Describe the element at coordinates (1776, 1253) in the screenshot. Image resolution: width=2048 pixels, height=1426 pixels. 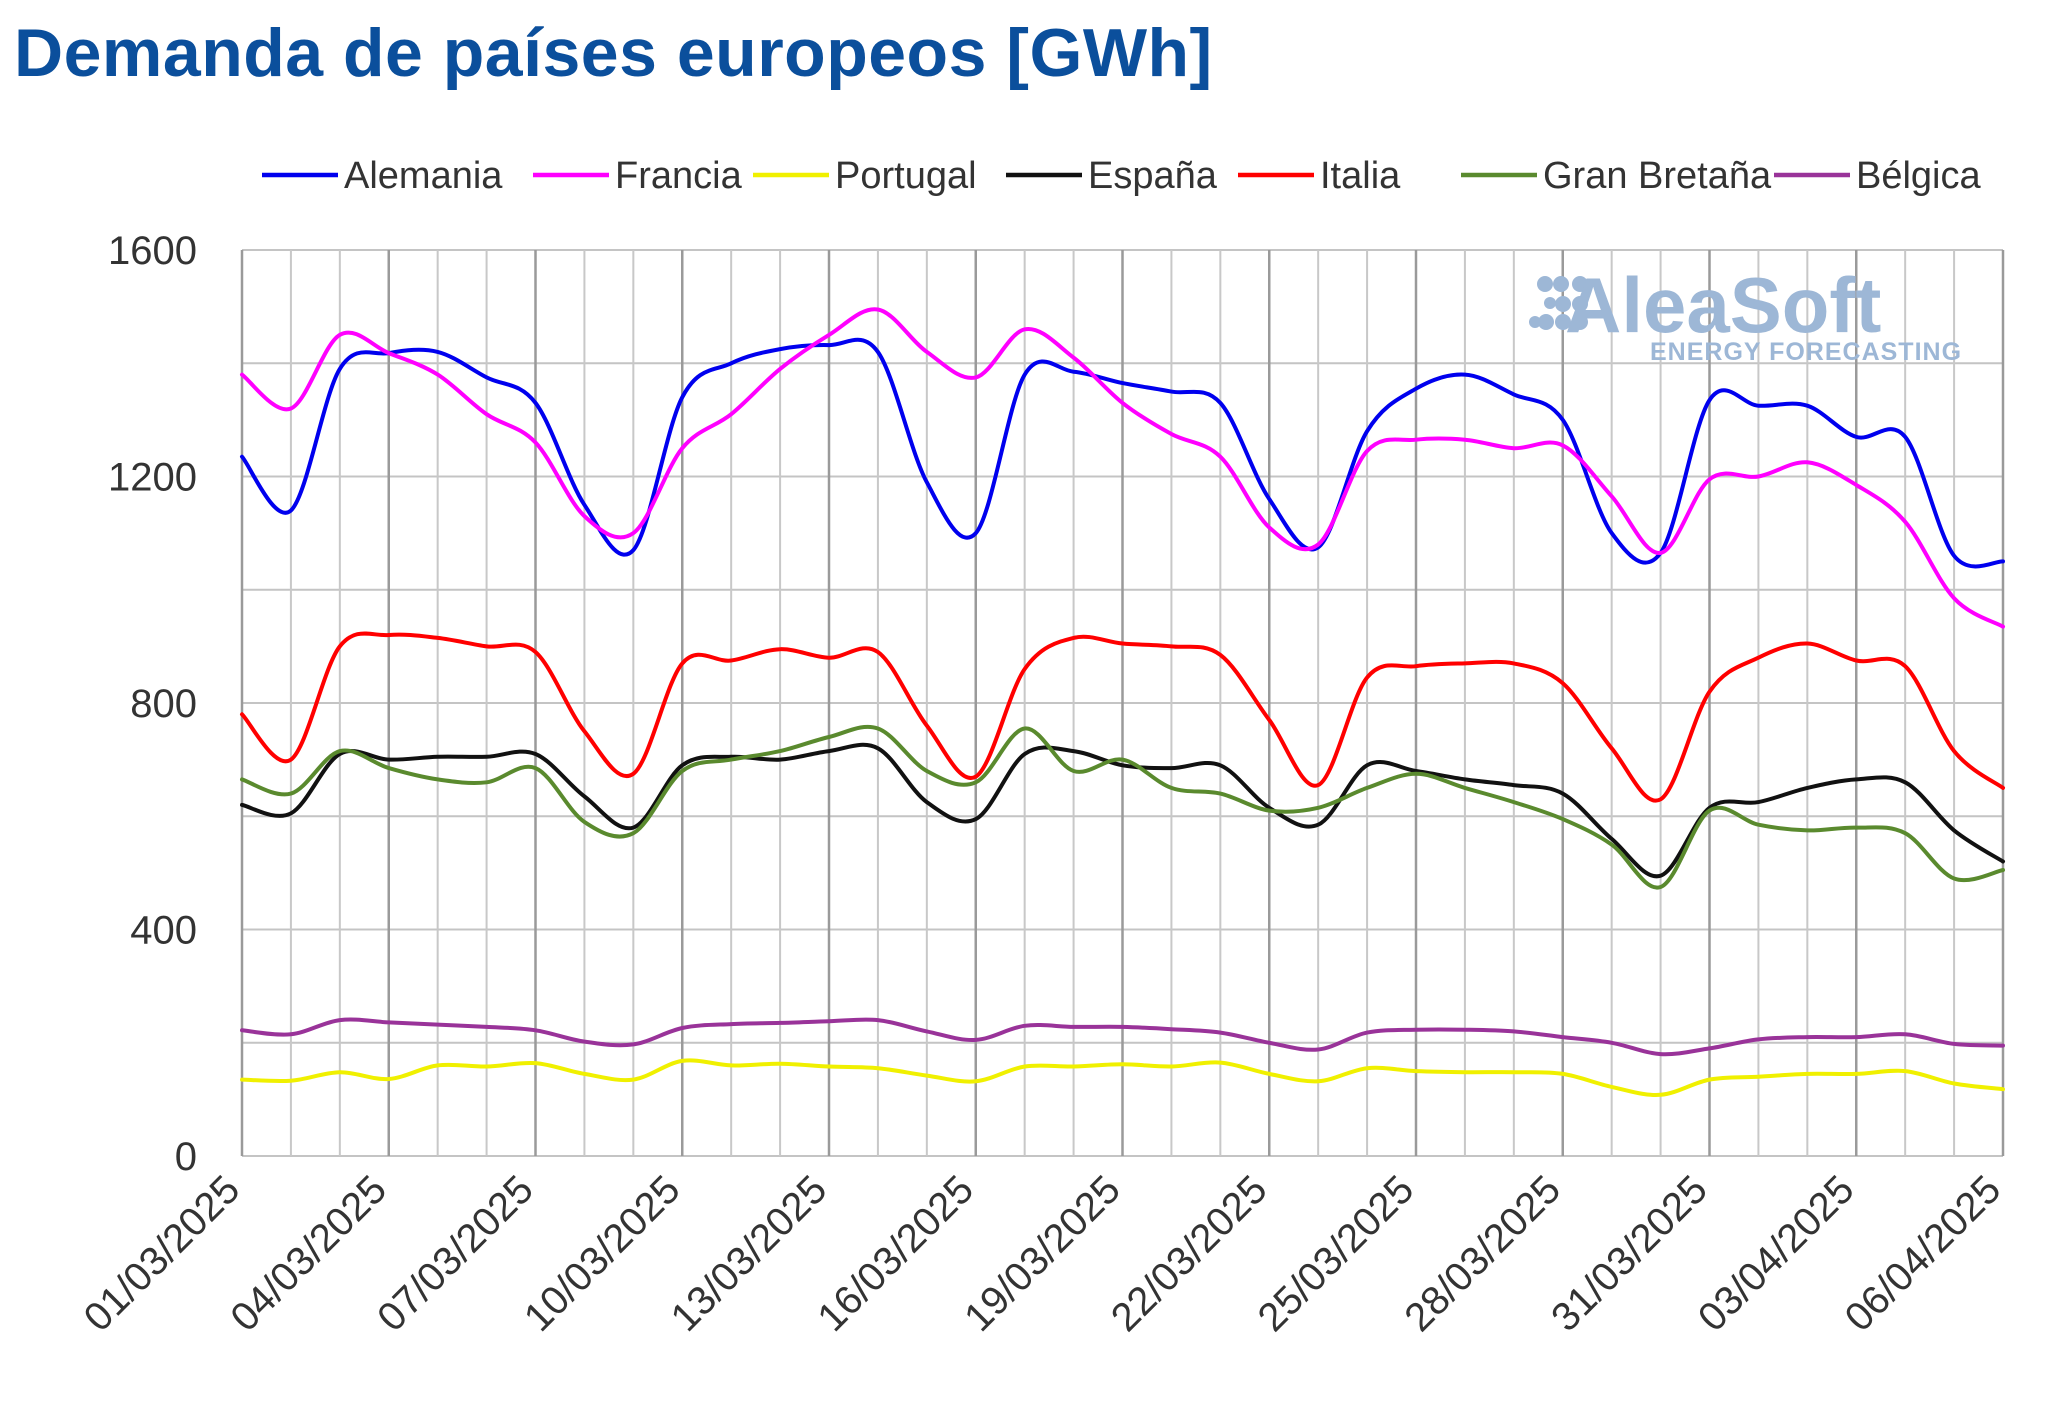
I see `x-tick-label: 03/04/2025` at that location.